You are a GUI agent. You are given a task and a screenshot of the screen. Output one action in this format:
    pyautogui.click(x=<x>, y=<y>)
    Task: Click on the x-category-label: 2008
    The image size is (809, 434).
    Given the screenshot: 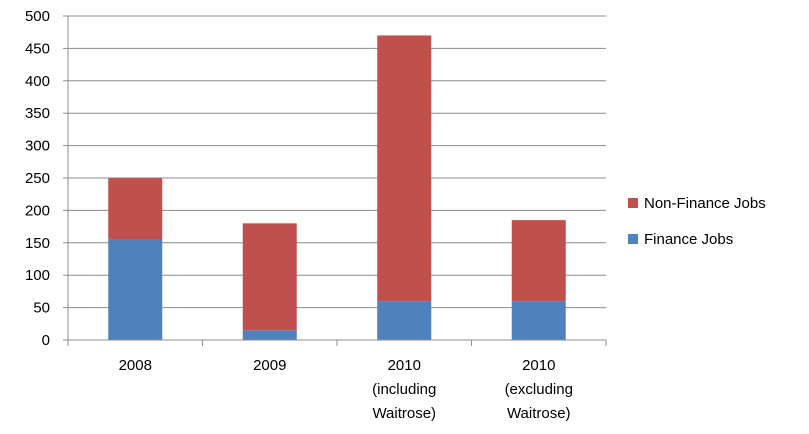 What is the action you would take?
    pyautogui.click(x=135, y=365)
    